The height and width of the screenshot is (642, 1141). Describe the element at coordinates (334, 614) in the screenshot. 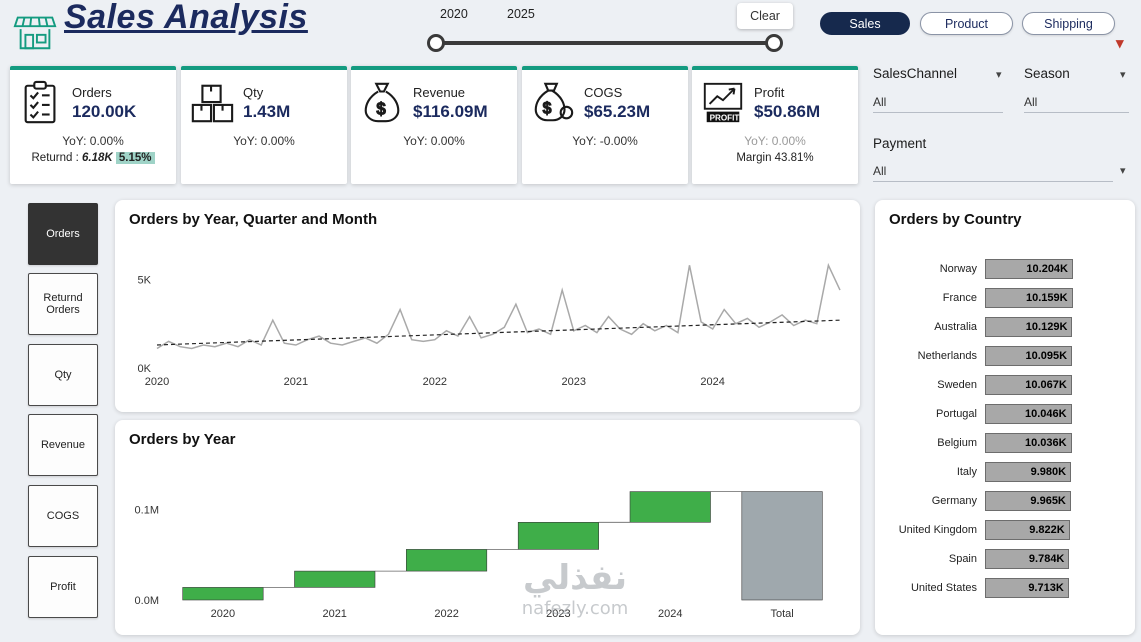

I see `x-axis-label: 2021` at that location.